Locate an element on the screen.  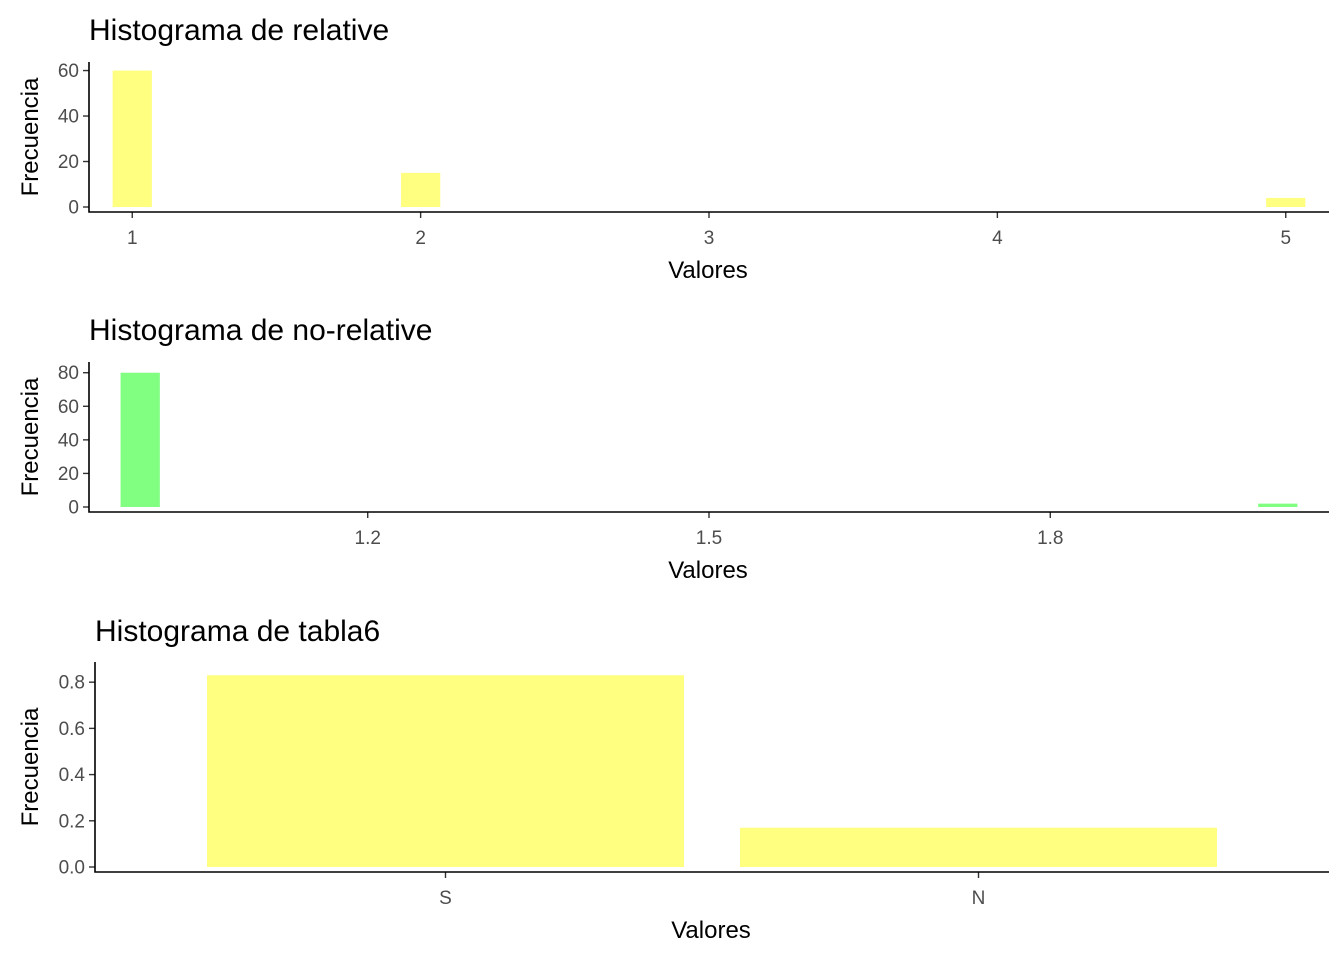
chart-title: Histograma de tabla6 is located at coordinates (237, 631).